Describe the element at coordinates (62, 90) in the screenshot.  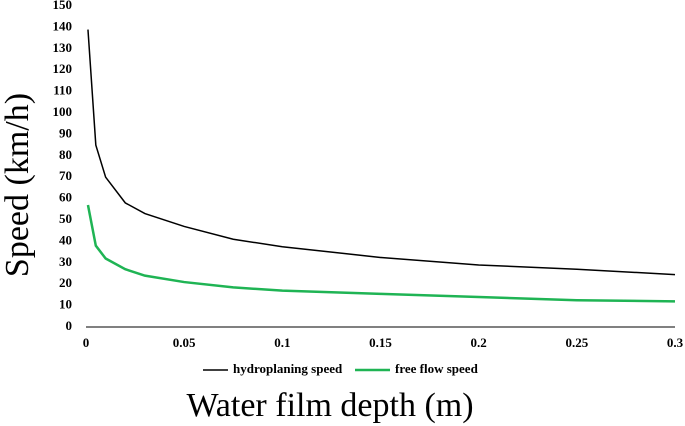
I see `y-tick-label: 110` at that location.